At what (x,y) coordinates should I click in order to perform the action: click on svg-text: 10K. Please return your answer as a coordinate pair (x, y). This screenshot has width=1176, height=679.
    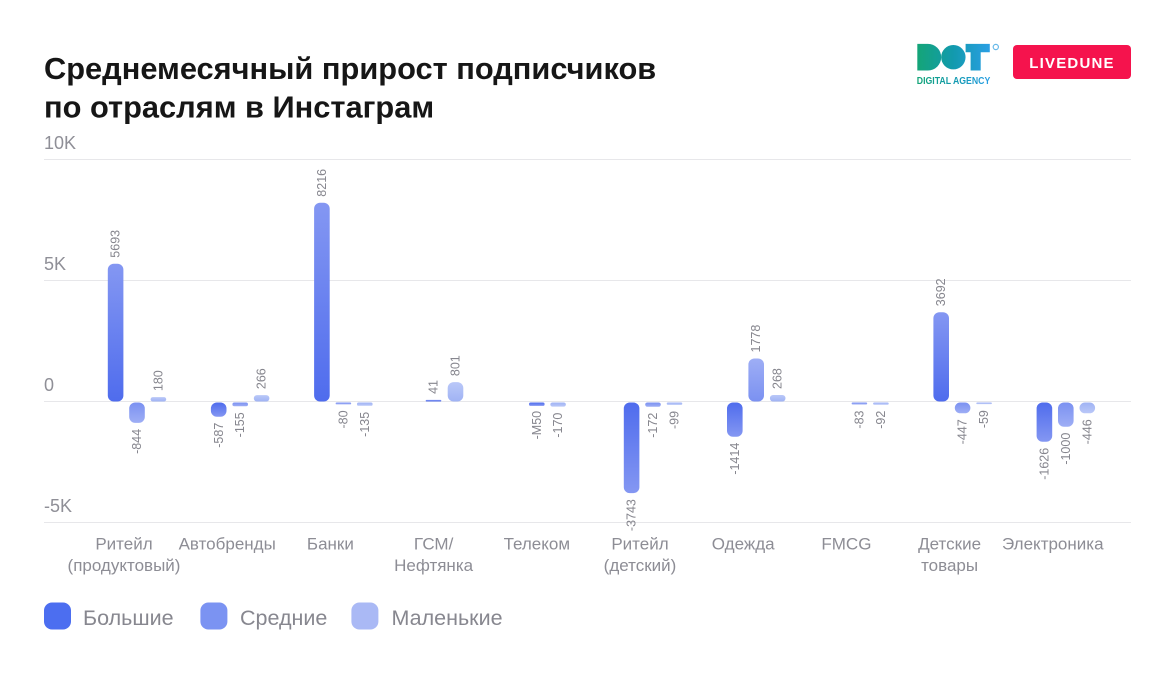
    Looking at the image, I should click on (60, 143).